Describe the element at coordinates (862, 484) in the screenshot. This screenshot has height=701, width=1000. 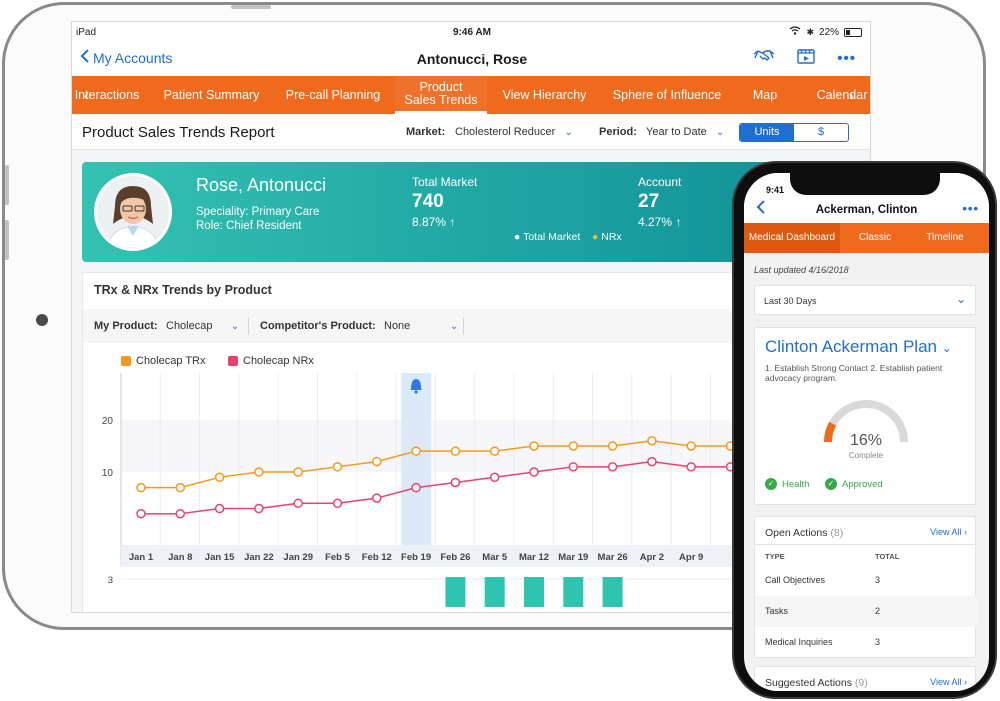
I see `badge-label: Approved` at that location.